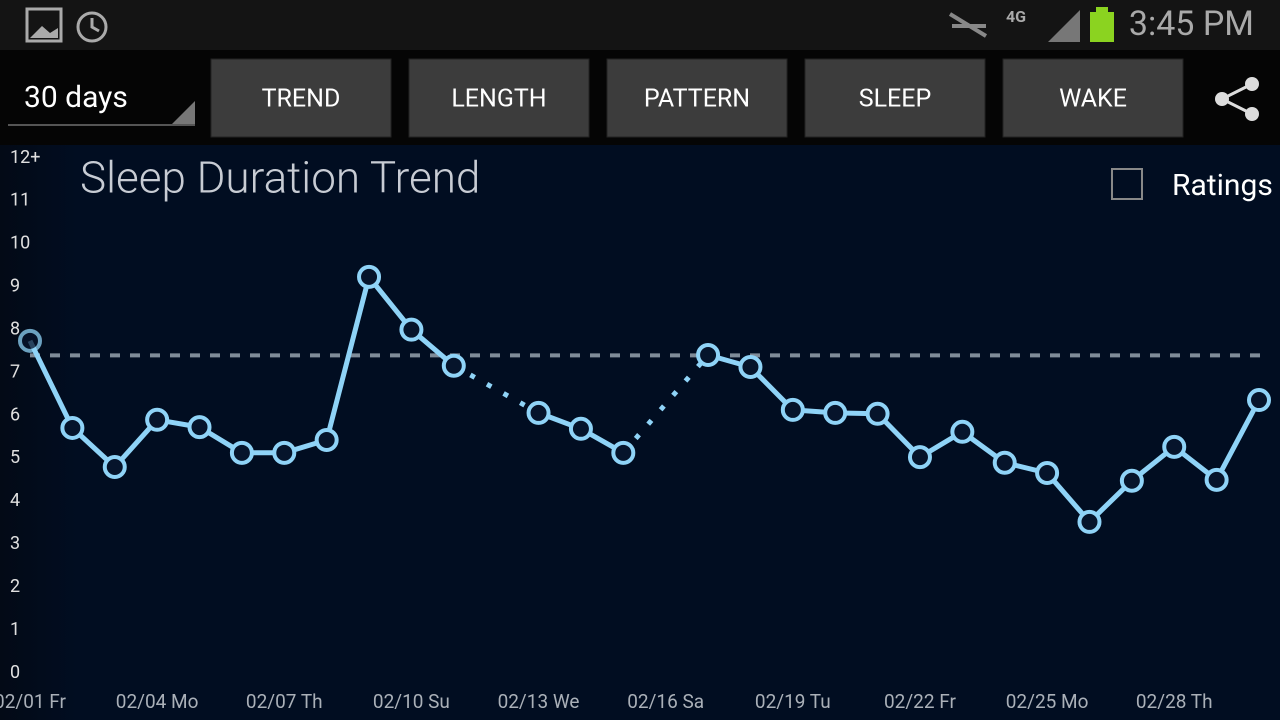 Image resolution: width=1280 pixels, height=720 pixels. Describe the element at coordinates (33, 701) in the screenshot. I see `x-tick-label: 02/01 Fr` at that location.